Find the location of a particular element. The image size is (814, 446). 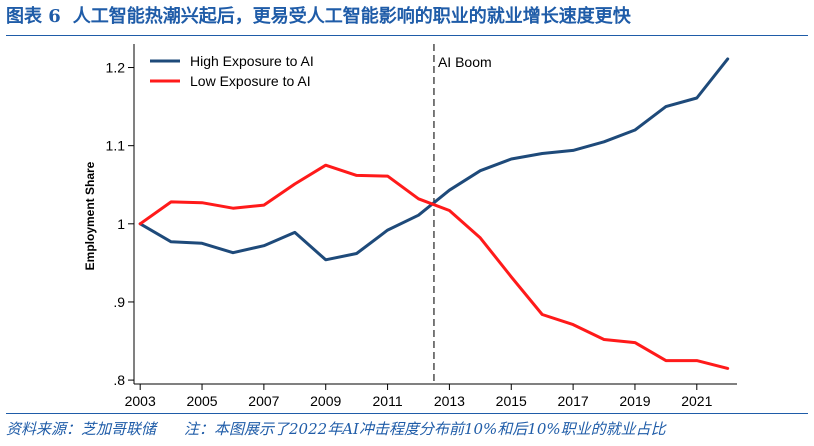

y-tick-label: 1.1 is located at coordinates (116, 146).